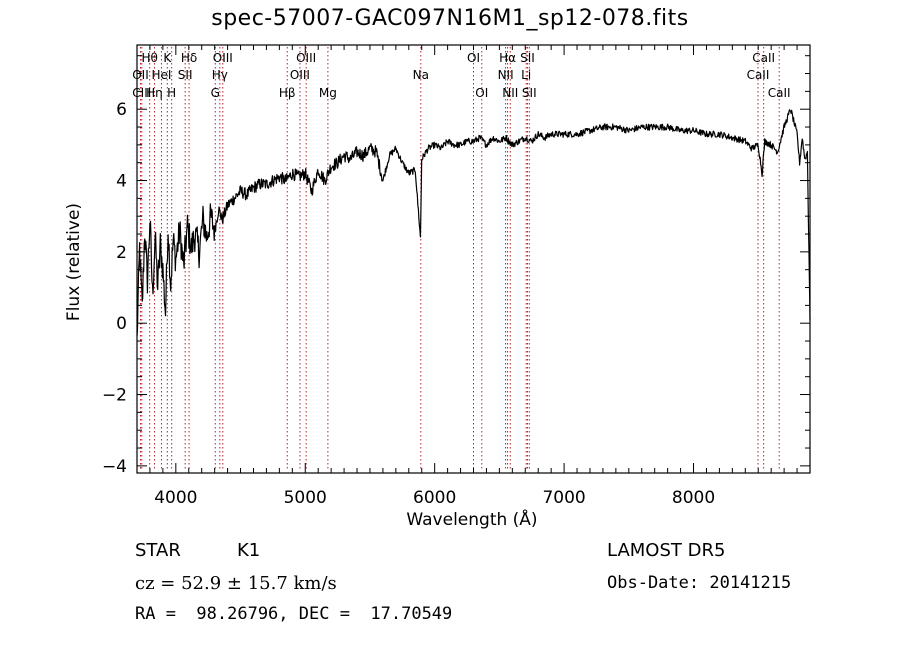 The width and height of the screenshot is (900, 649). I want to click on x-tick-label: 5000, so click(305, 498).